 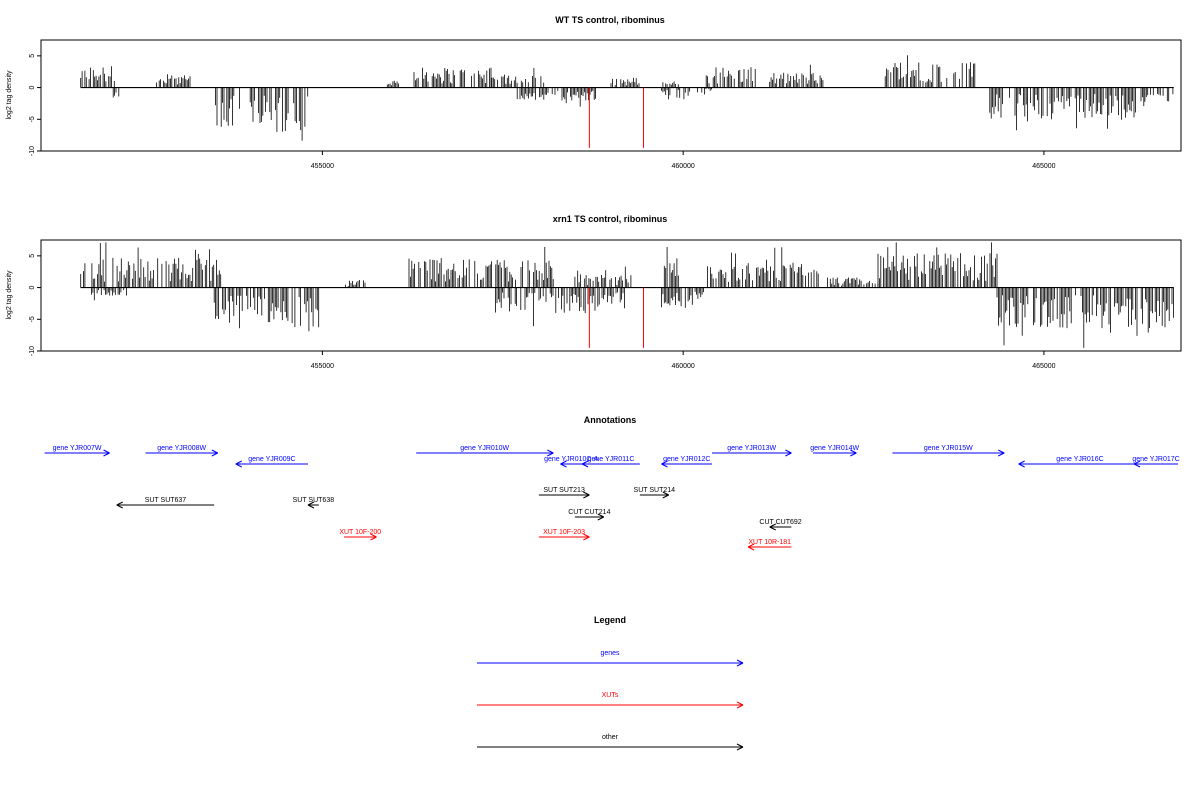 What do you see at coordinates (35, 105) in the screenshot?
I see `y-ticks-wt: 5 0 -5 -10` at bounding box center [35, 105].